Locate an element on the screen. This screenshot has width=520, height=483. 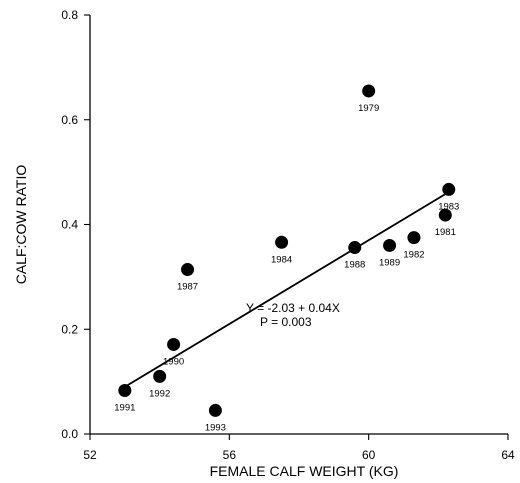
point-year-label: 1993 is located at coordinates (215, 427).